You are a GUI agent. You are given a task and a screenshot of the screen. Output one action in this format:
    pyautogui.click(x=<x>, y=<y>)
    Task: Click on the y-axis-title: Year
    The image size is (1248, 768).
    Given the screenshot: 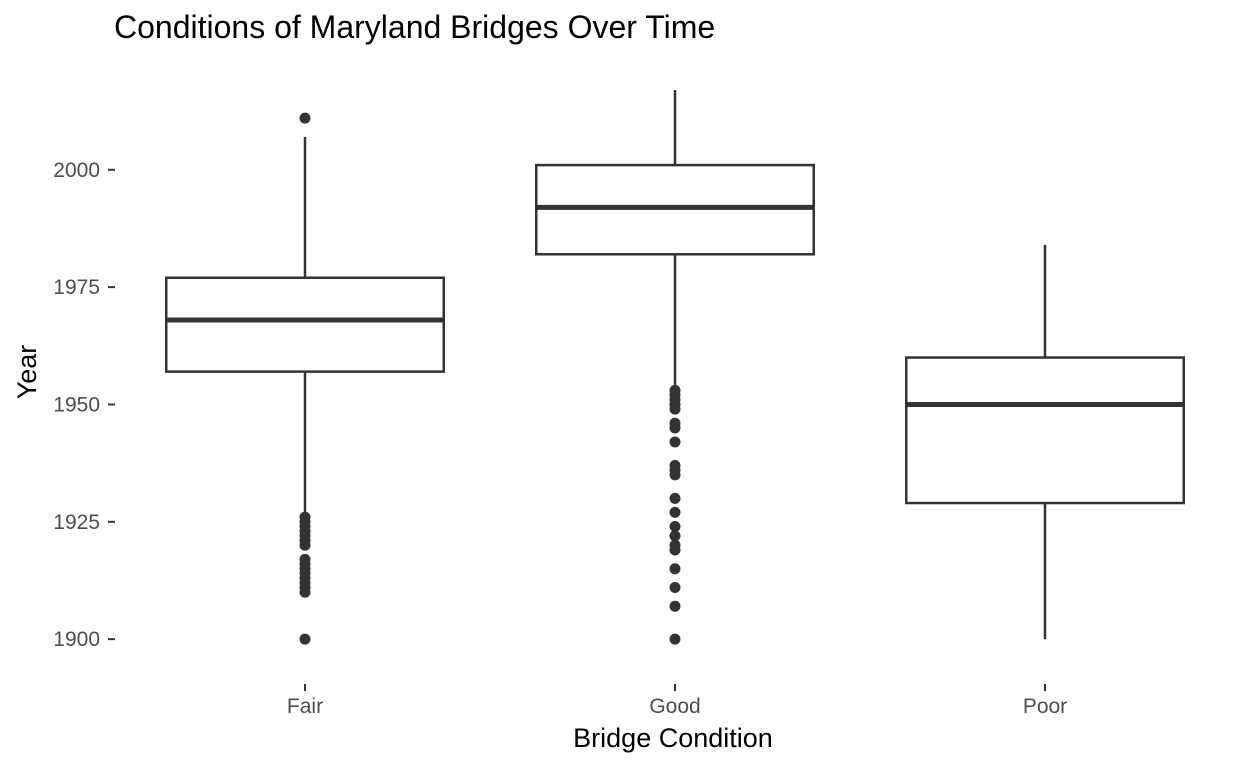 What is the action you would take?
    pyautogui.click(x=27, y=372)
    